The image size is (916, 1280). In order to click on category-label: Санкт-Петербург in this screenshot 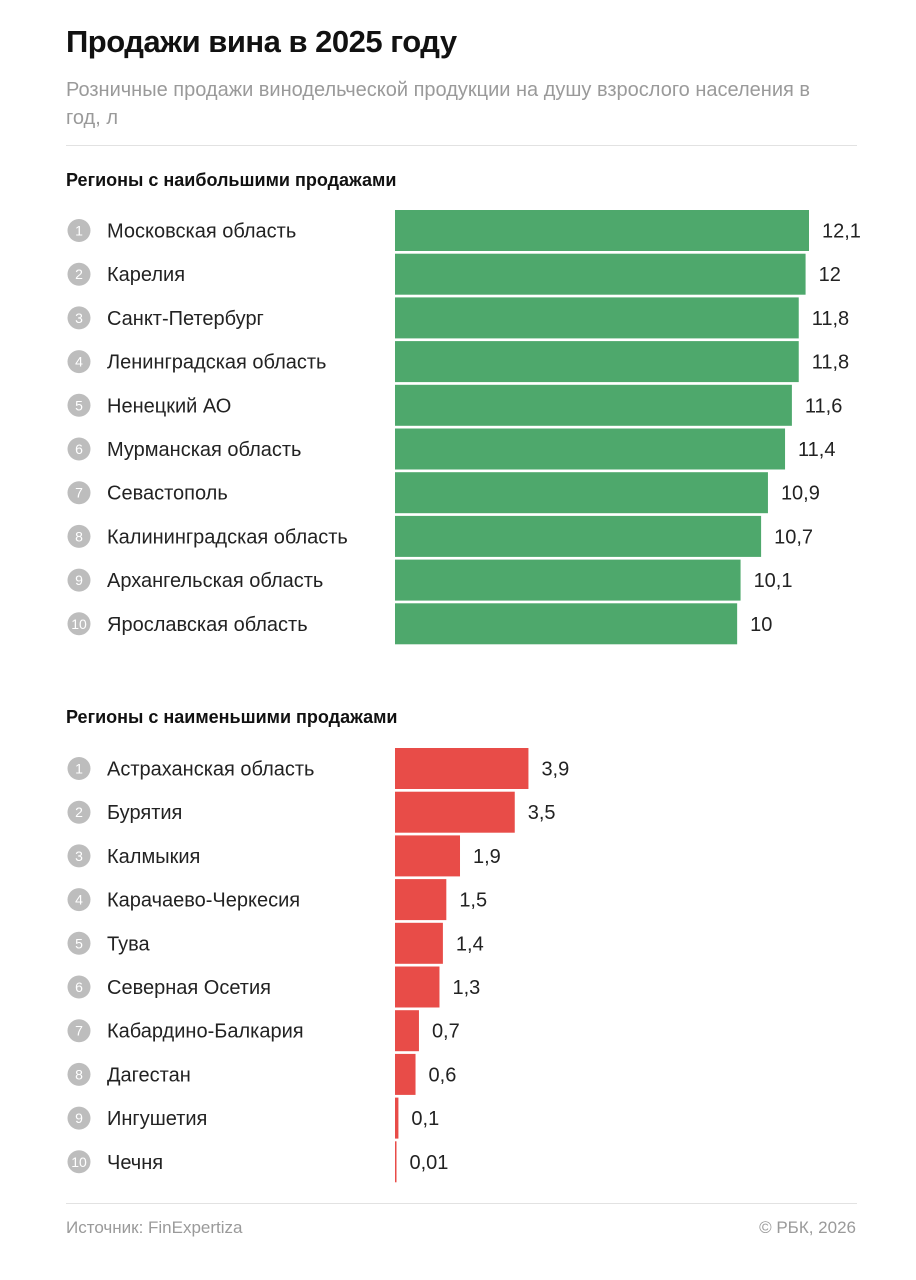, I will do `click(185, 319)`.